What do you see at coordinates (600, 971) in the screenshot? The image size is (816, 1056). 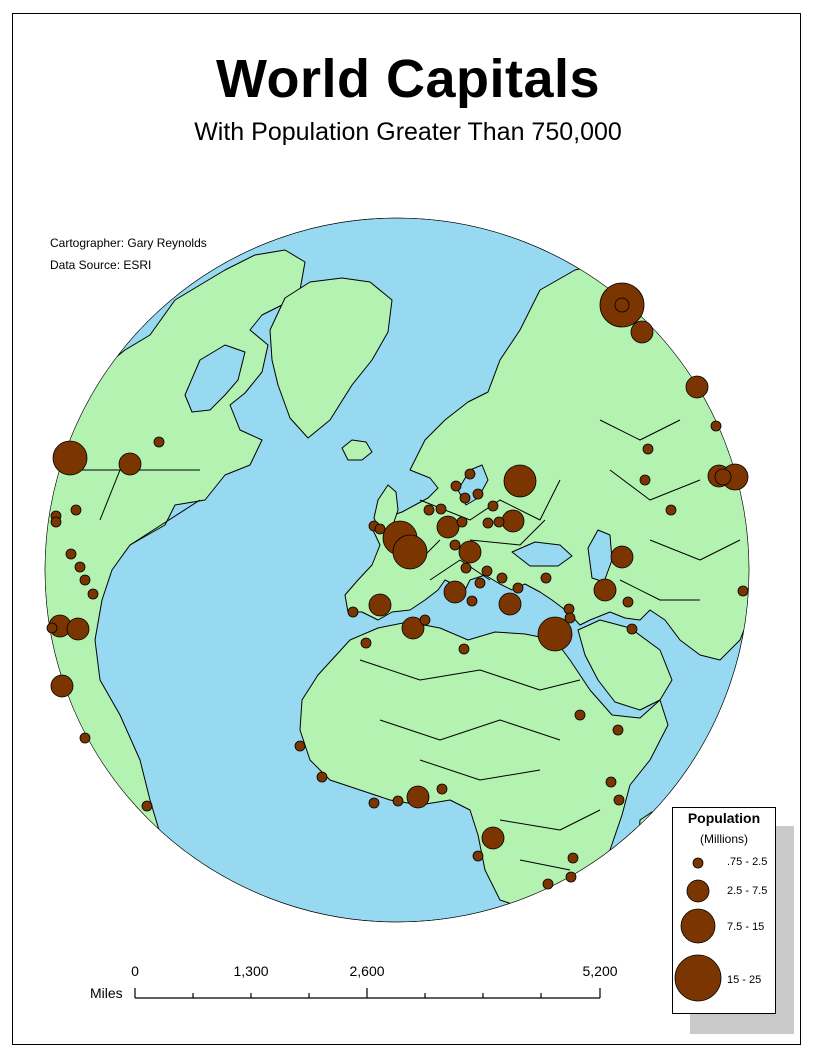 I see `scale-label-5200: 5,200` at bounding box center [600, 971].